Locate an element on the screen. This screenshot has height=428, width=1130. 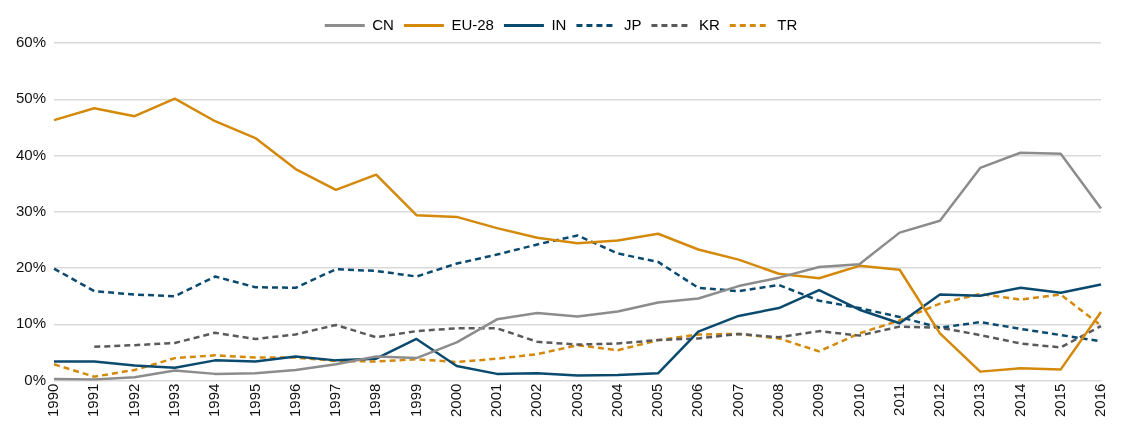
x-tick-label: 2000 is located at coordinates (455, 400).